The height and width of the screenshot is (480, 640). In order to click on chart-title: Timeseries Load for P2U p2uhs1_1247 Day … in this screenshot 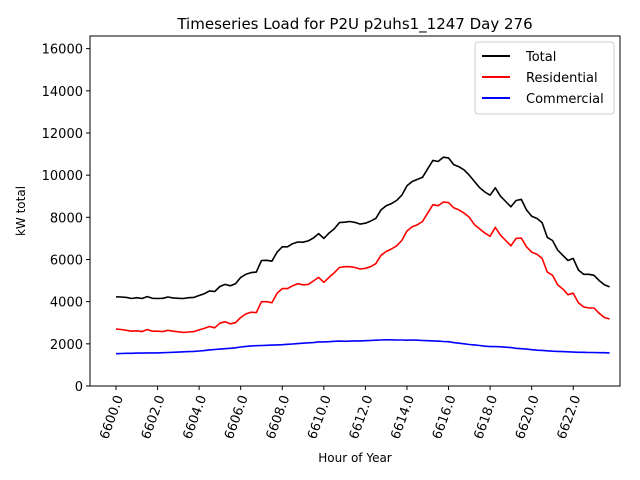, I will do `click(354, 24)`.